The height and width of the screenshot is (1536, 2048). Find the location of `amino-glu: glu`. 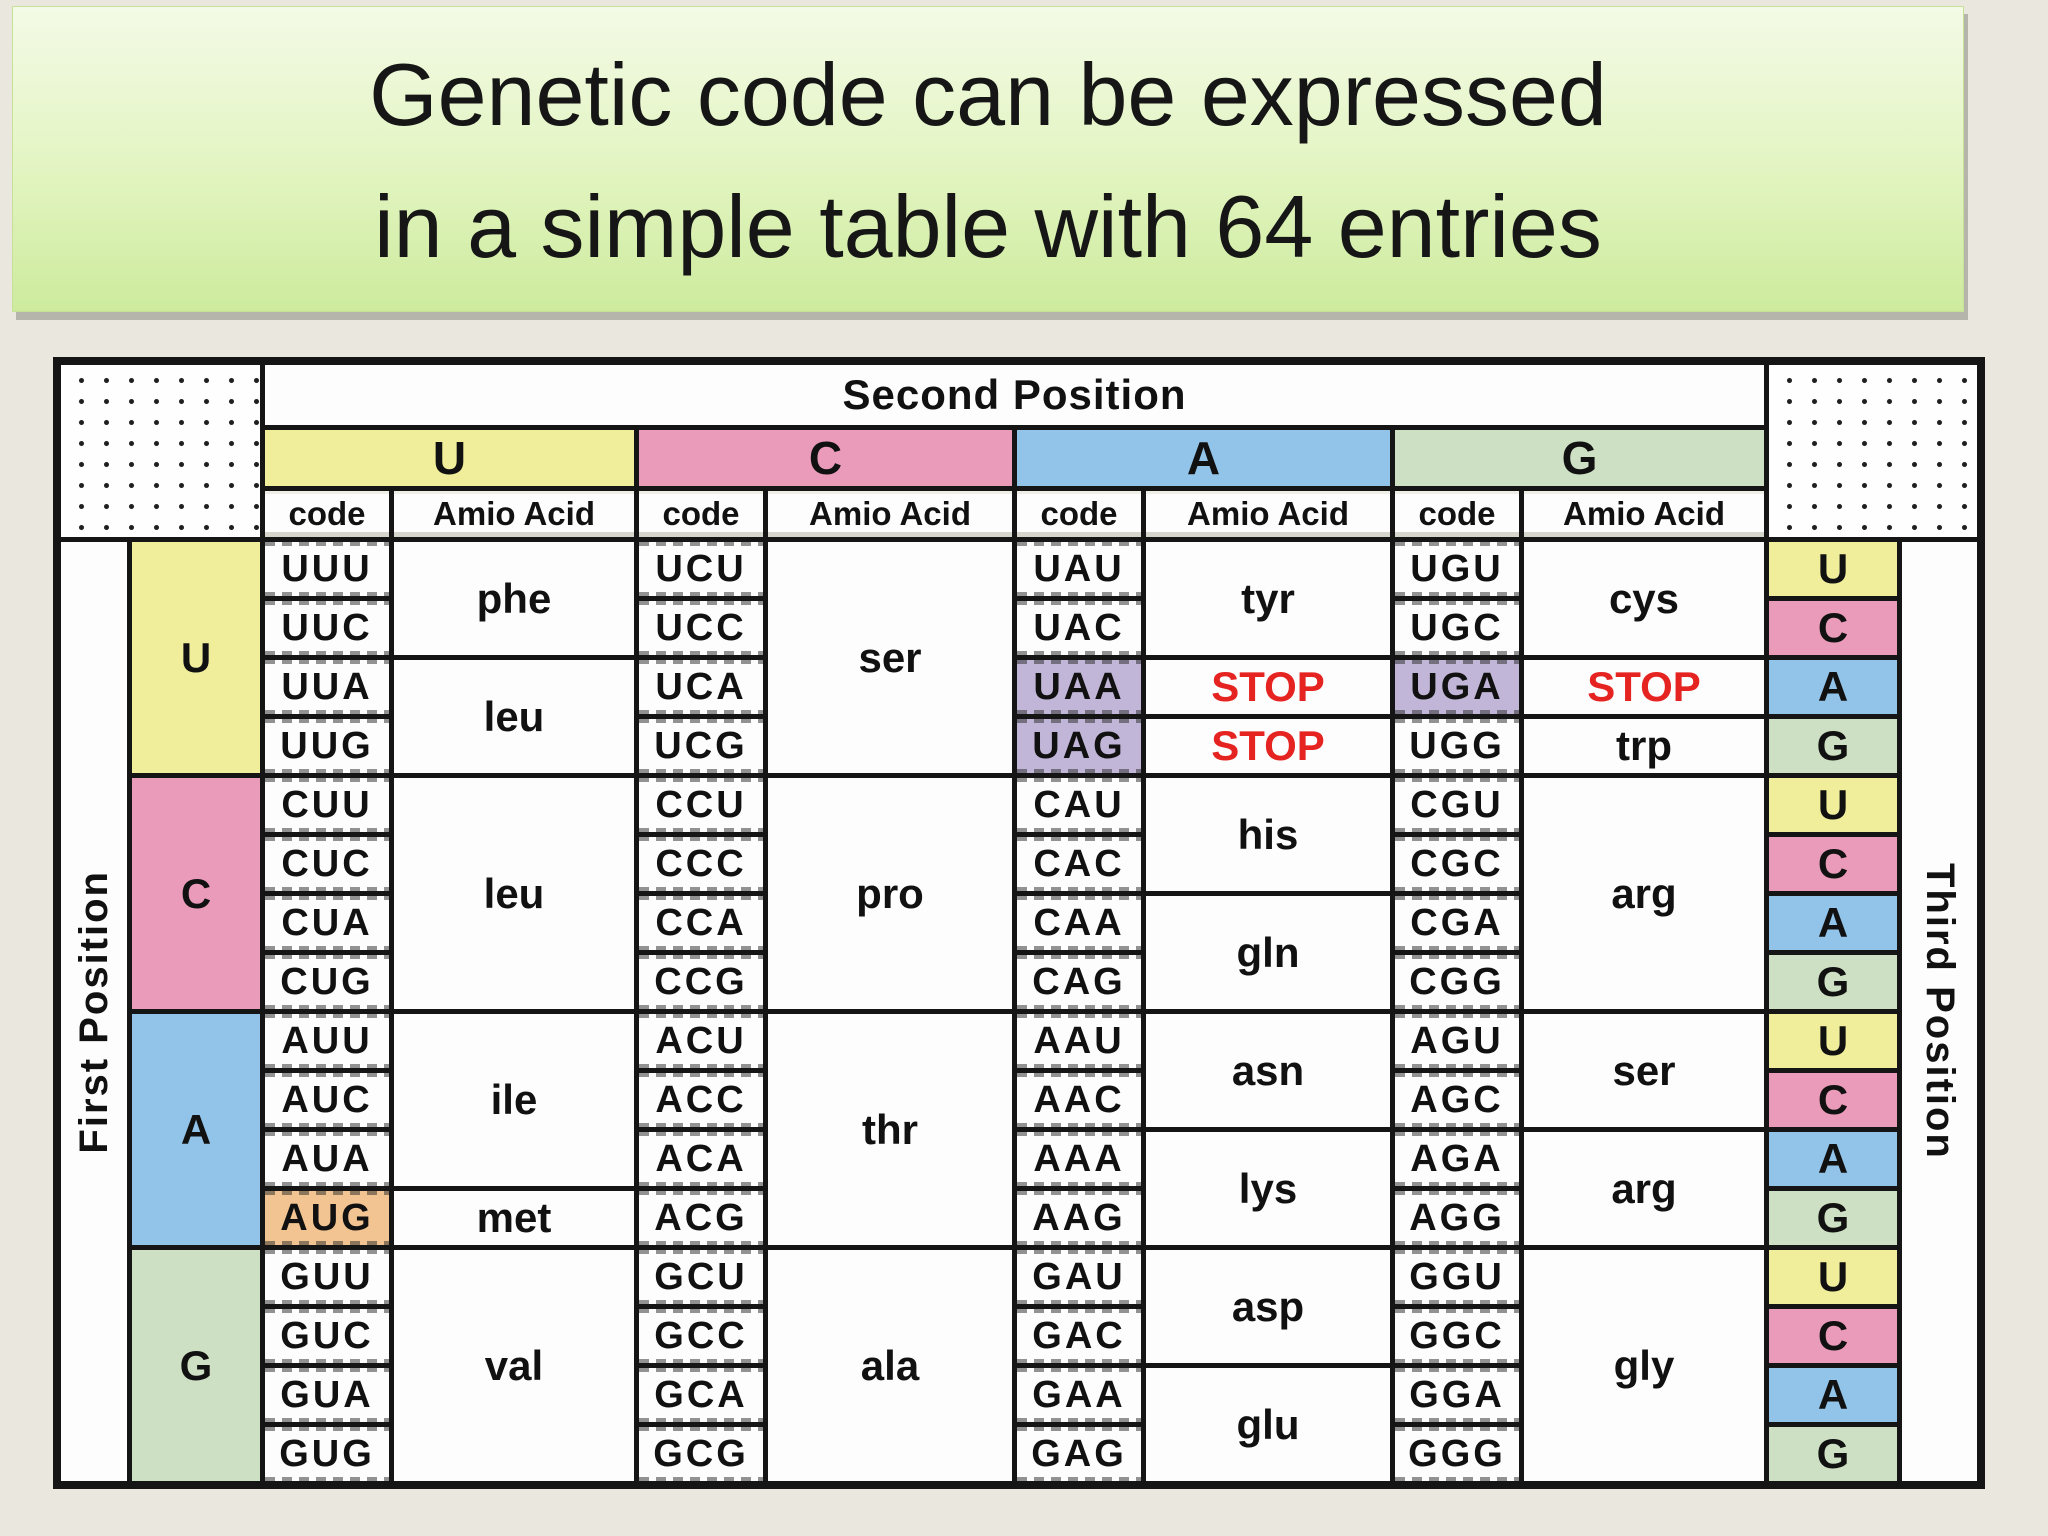

amino-glu: glu is located at coordinates (1268, 1424).